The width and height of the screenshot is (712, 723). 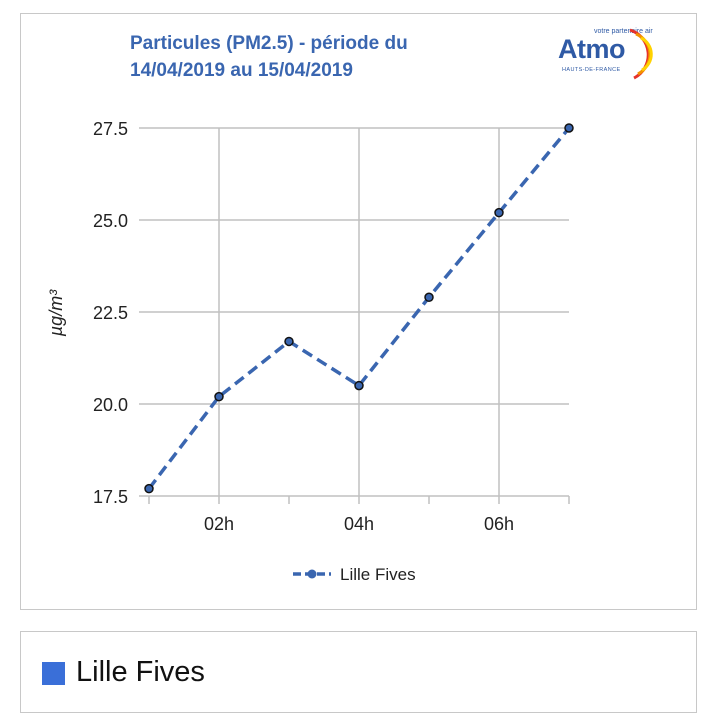 I want to click on x-tick-label: 06h, so click(x=499, y=524).